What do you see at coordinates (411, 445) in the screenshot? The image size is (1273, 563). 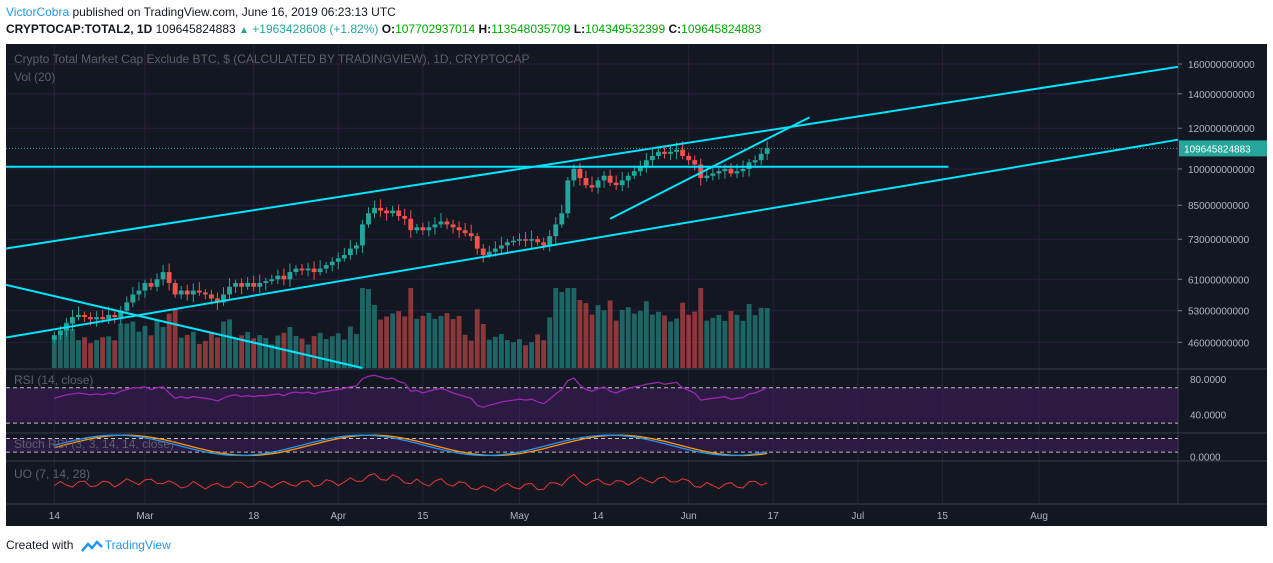 I see `stoch-k-line` at bounding box center [411, 445].